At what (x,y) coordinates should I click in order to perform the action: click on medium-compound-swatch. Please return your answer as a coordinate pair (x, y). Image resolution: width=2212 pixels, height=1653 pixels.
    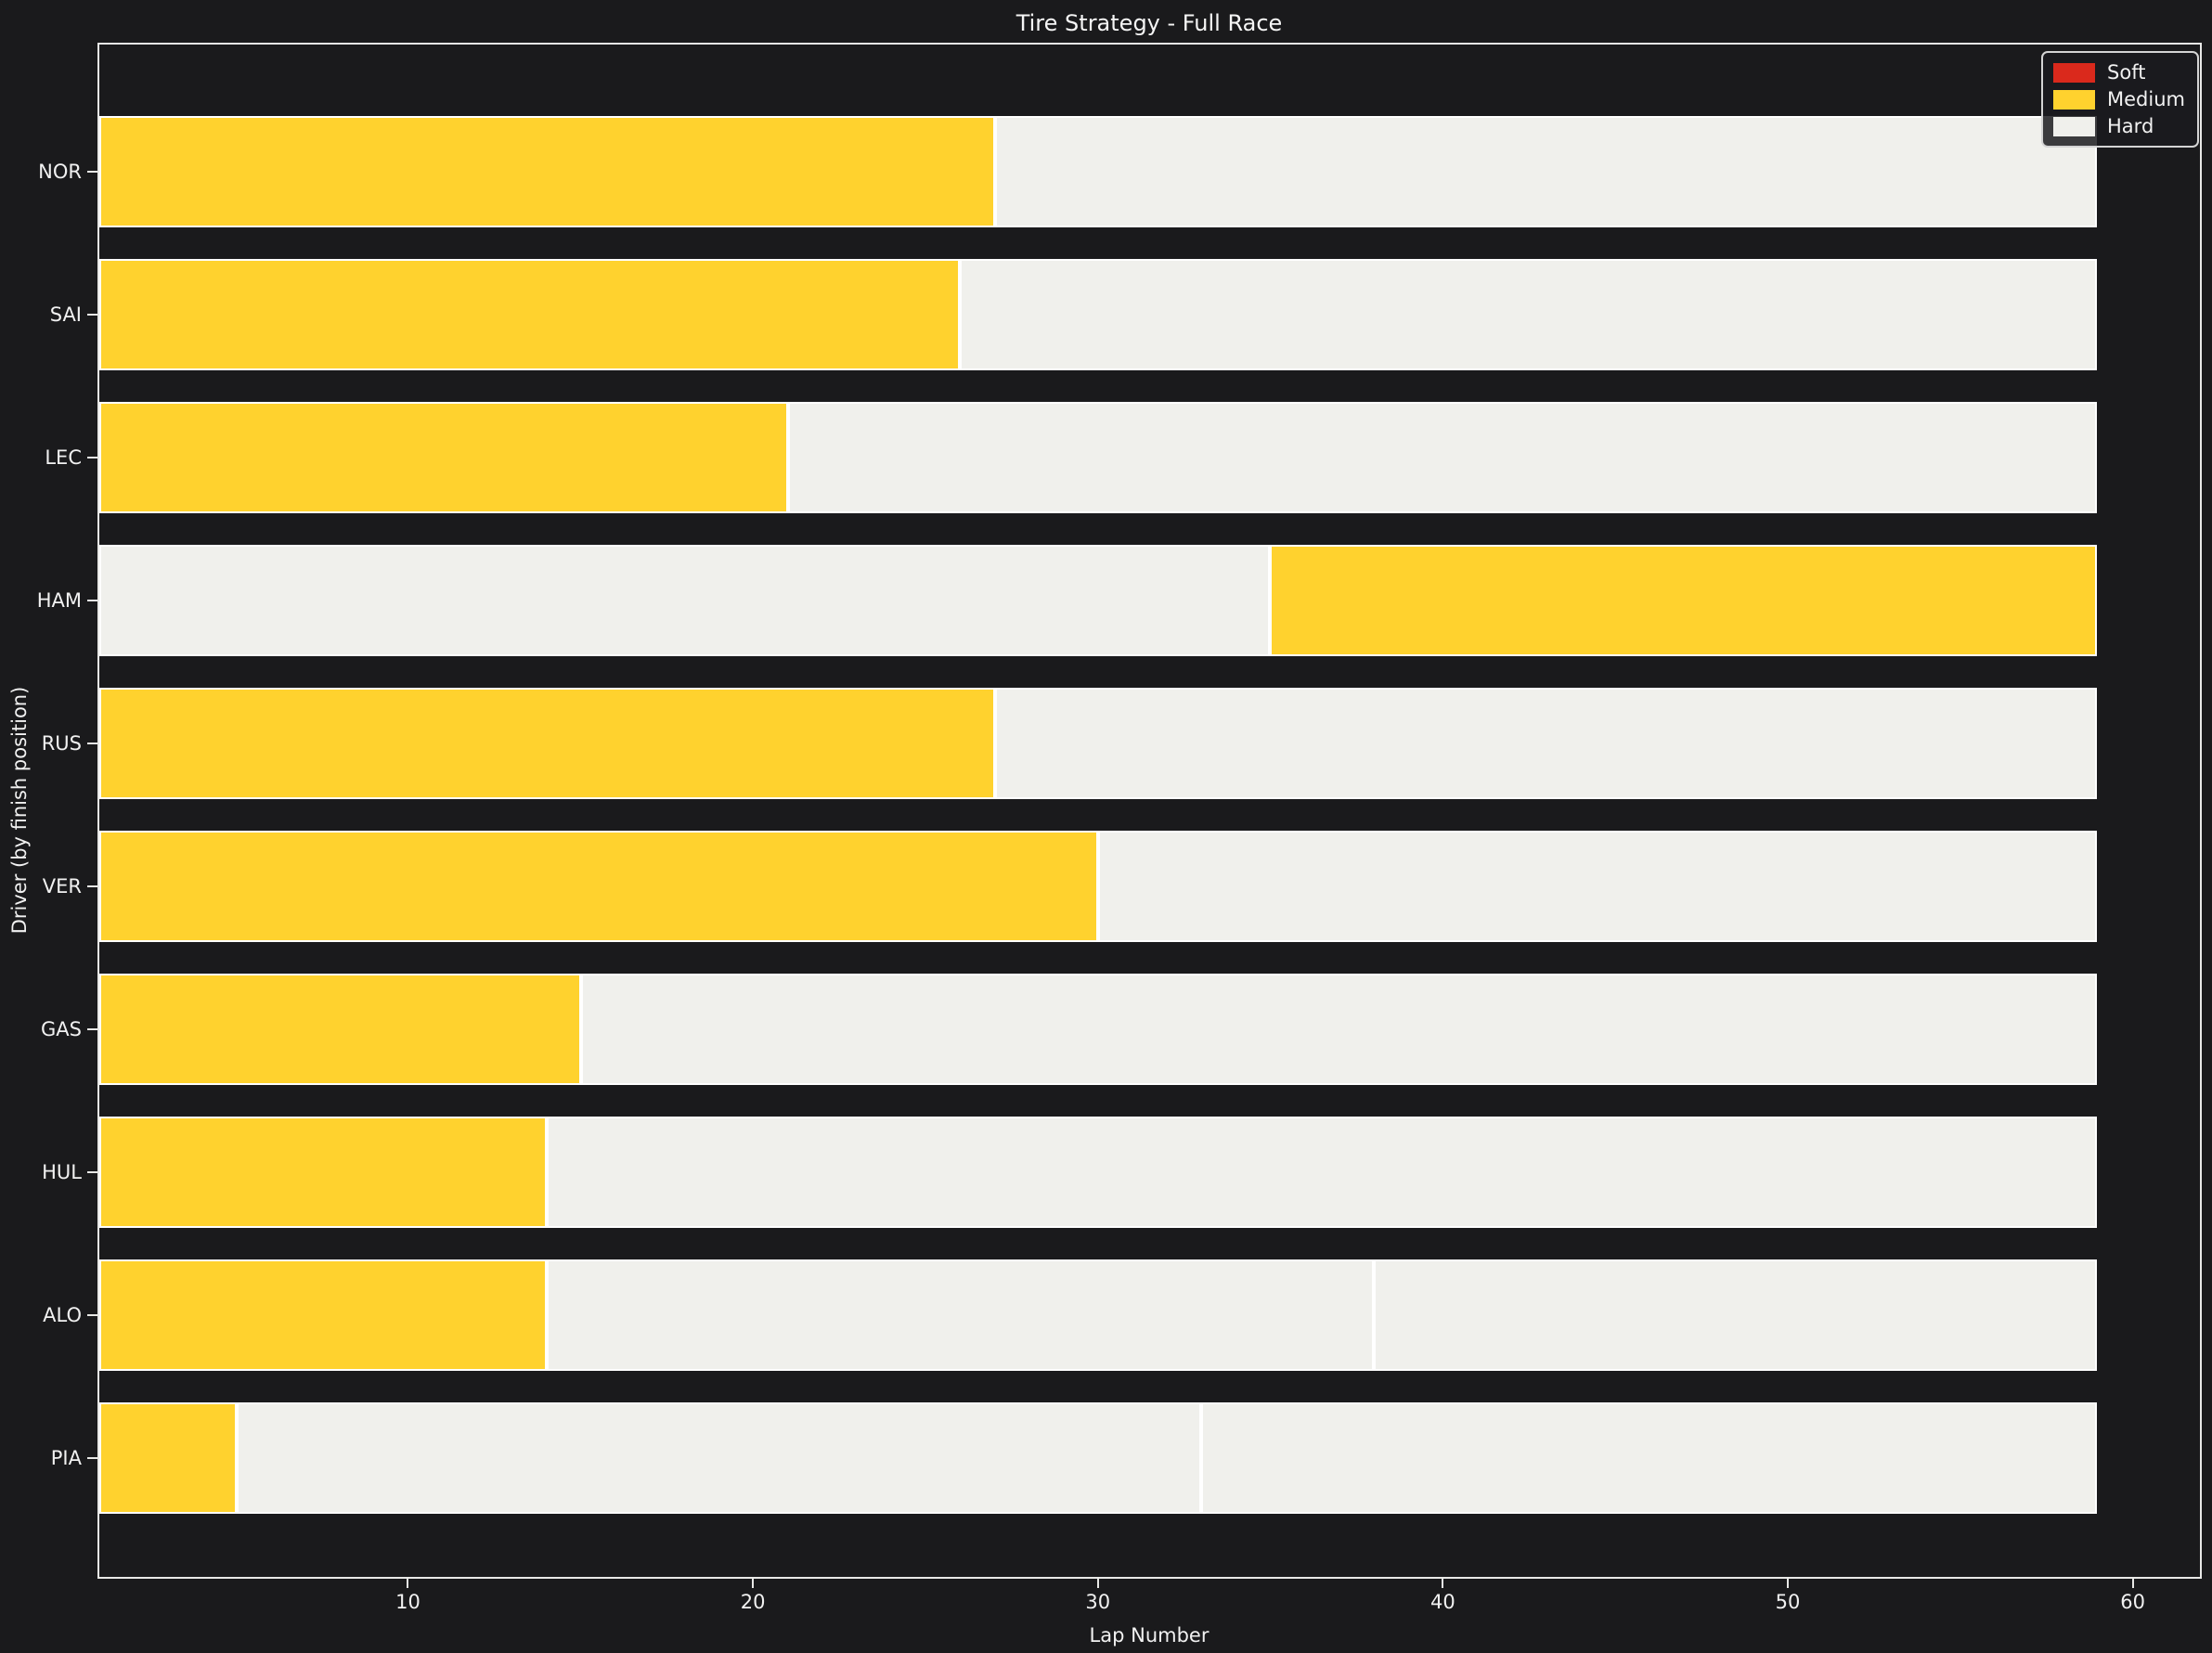
    Looking at the image, I should click on (2074, 99).